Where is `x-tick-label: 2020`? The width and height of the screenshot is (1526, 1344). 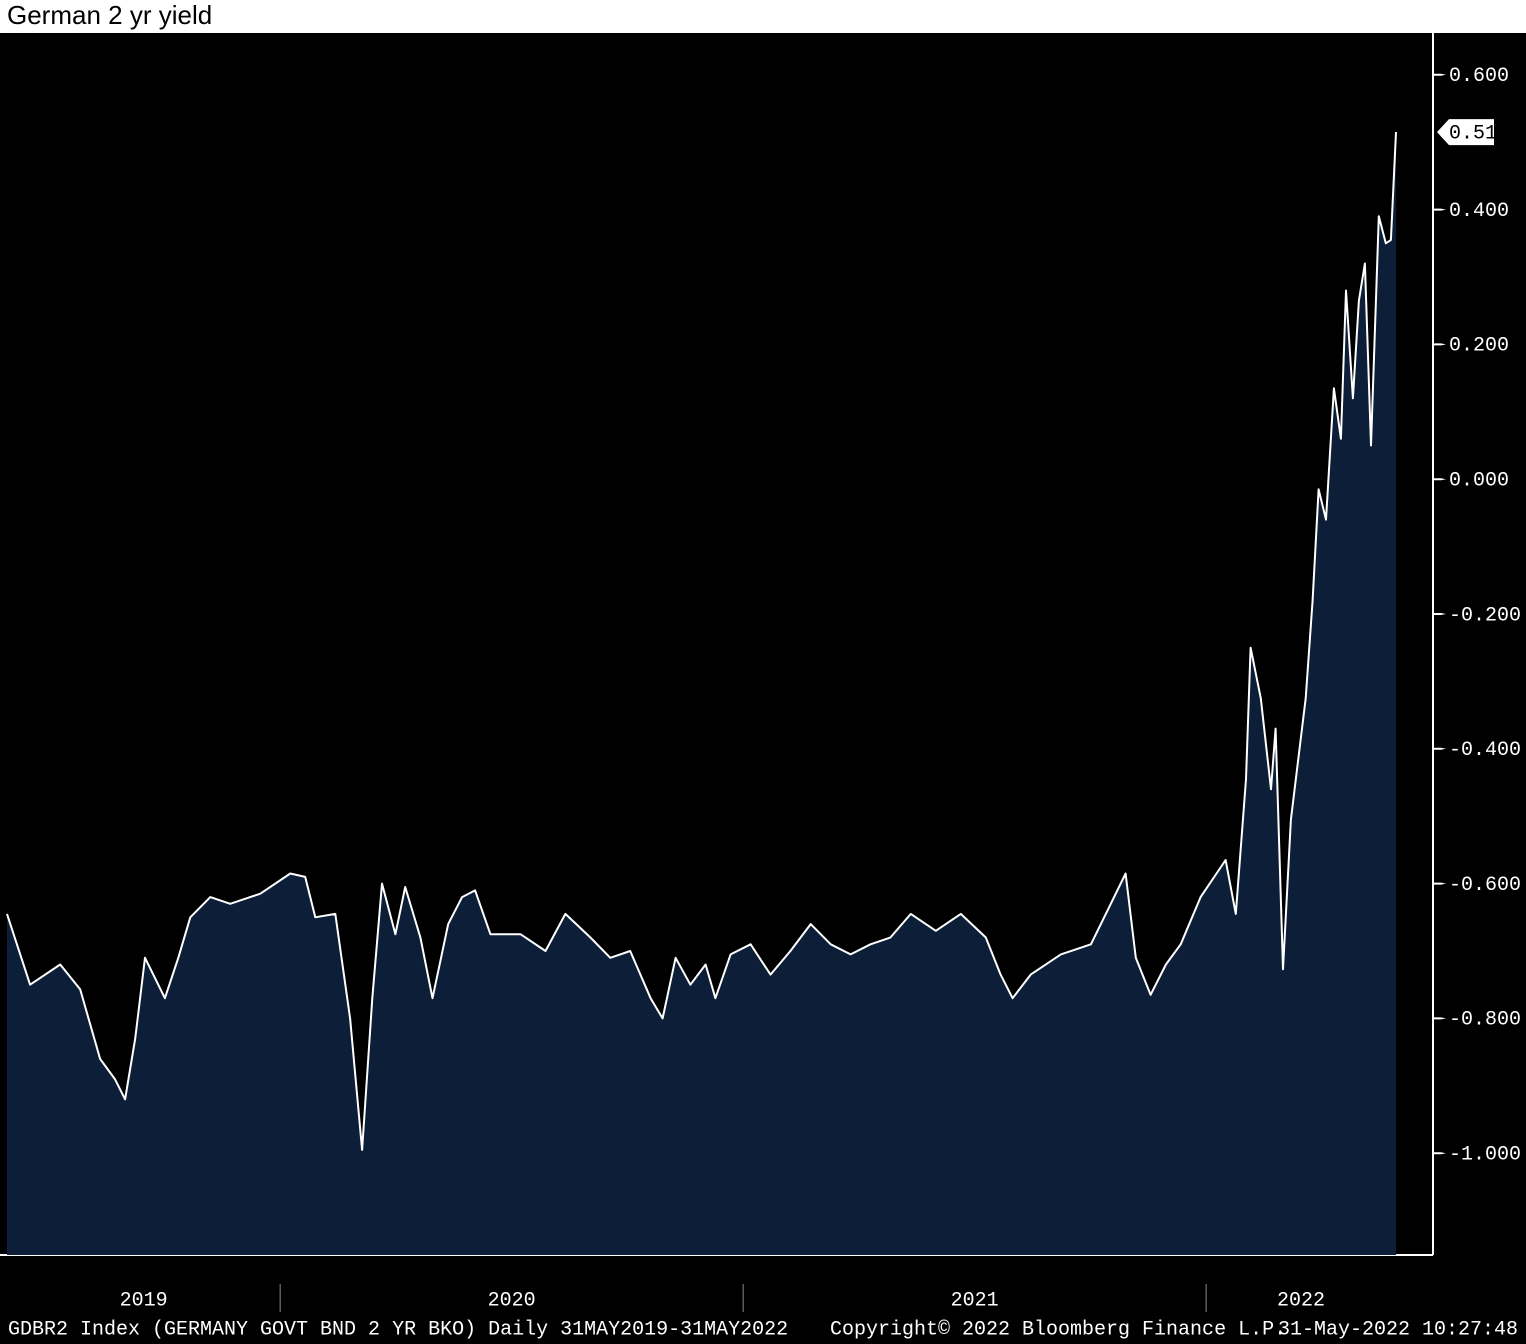
x-tick-label: 2020 is located at coordinates (512, 1300).